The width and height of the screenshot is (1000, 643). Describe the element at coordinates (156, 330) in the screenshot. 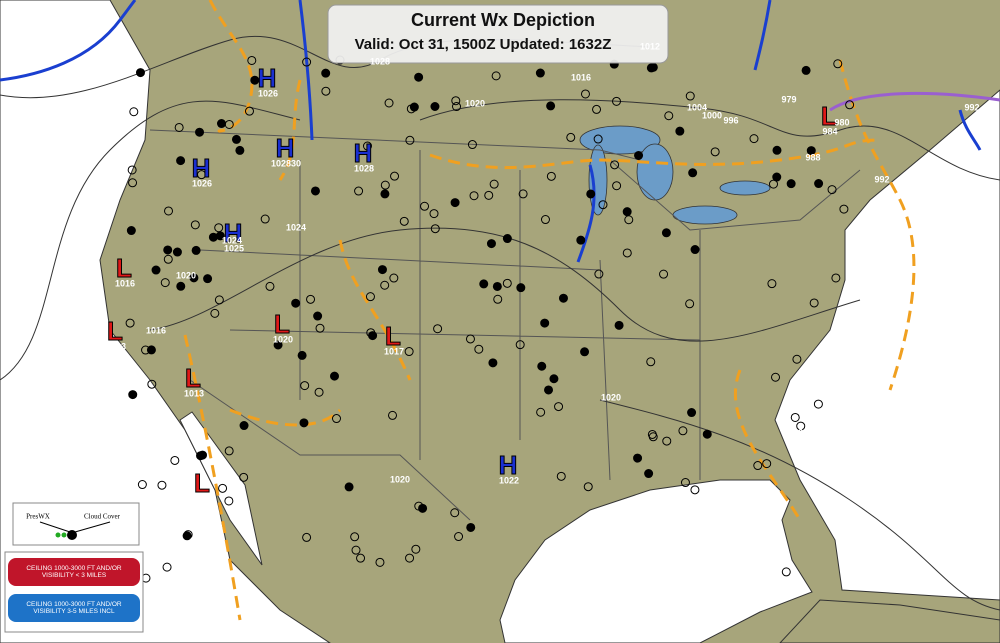

I see `isobar-label: 1016` at that location.